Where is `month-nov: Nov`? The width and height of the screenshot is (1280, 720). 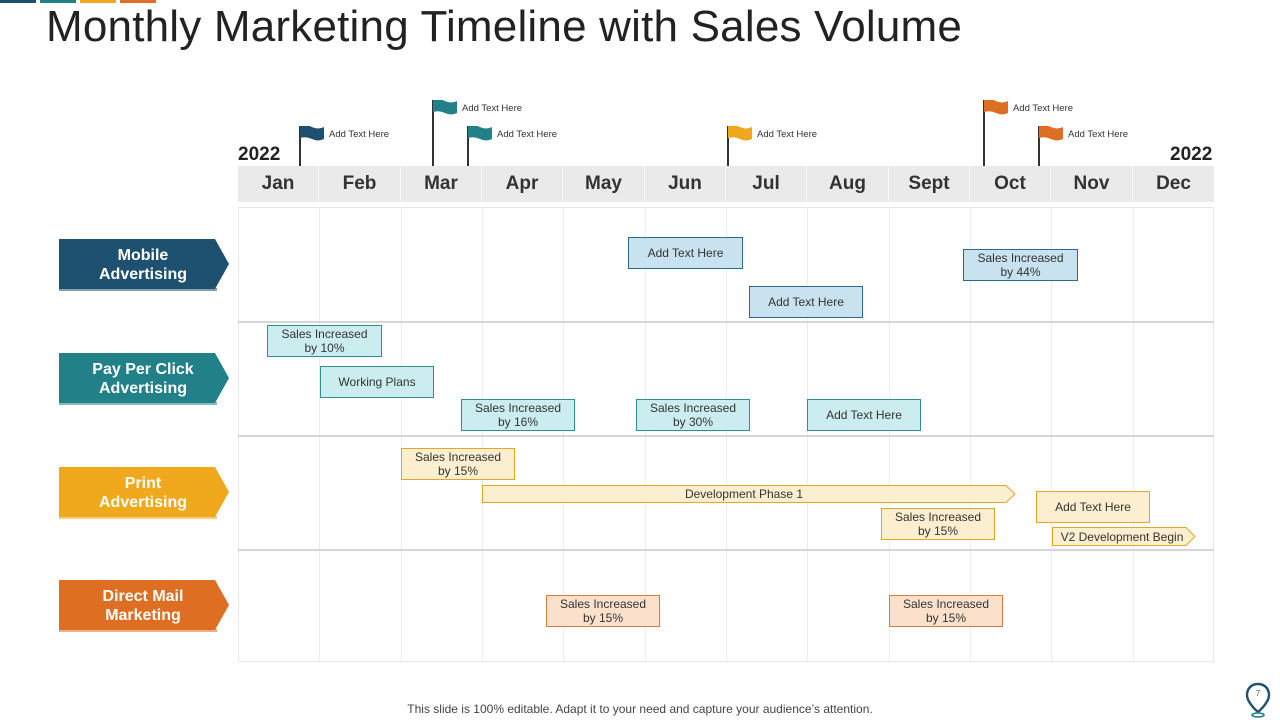 month-nov: Nov is located at coordinates (1092, 184).